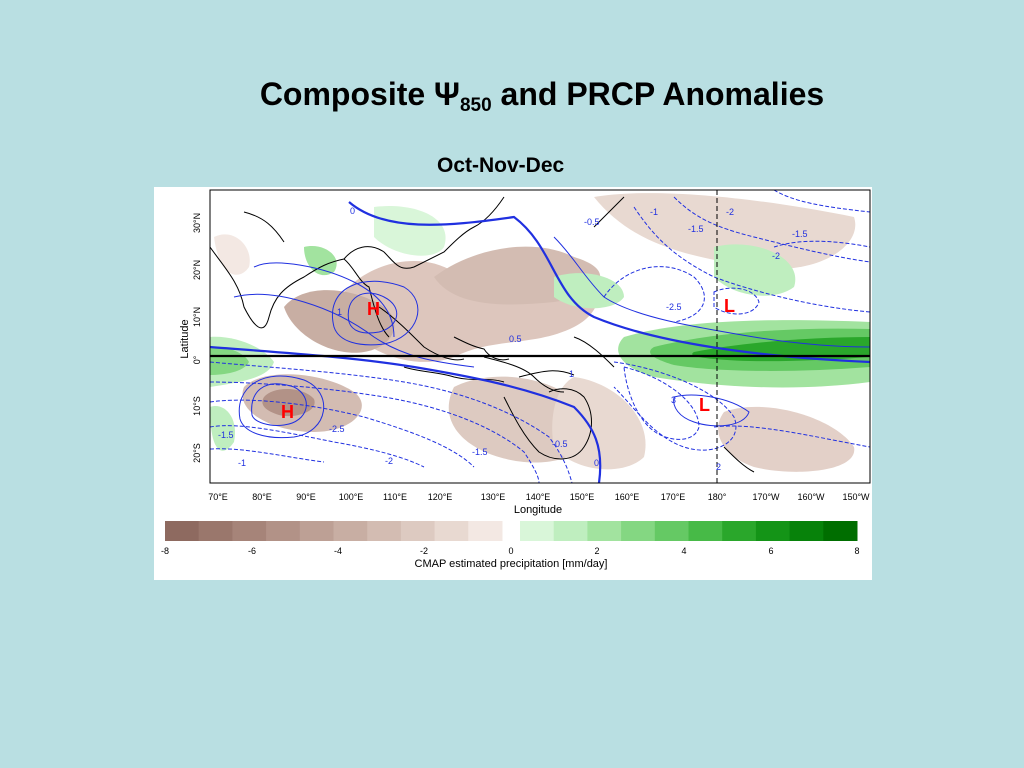 This screenshot has width=1024, height=768. What do you see at coordinates (582, 497) in the screenshot?
I see `lon-tick-label: 150°E` at bounding box center [582, 497].